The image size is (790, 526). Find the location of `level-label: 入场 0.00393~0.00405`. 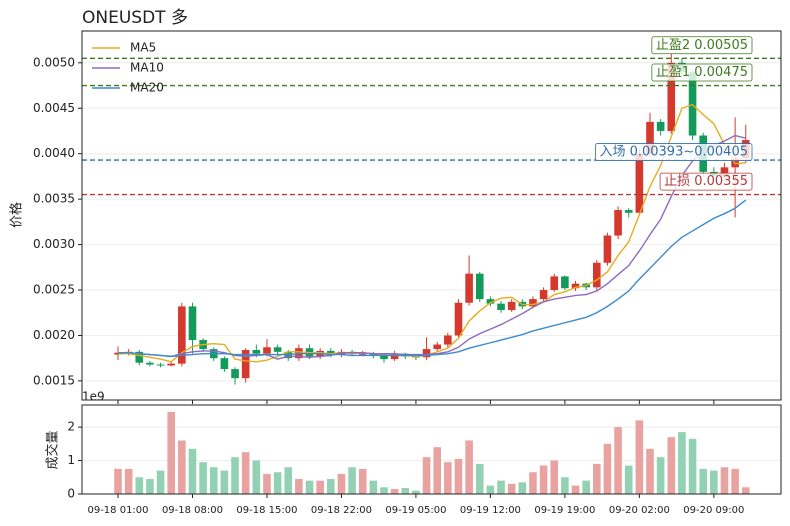

level-label: 入场 0.00393~0.00405 is located at coordinates (673, 152).